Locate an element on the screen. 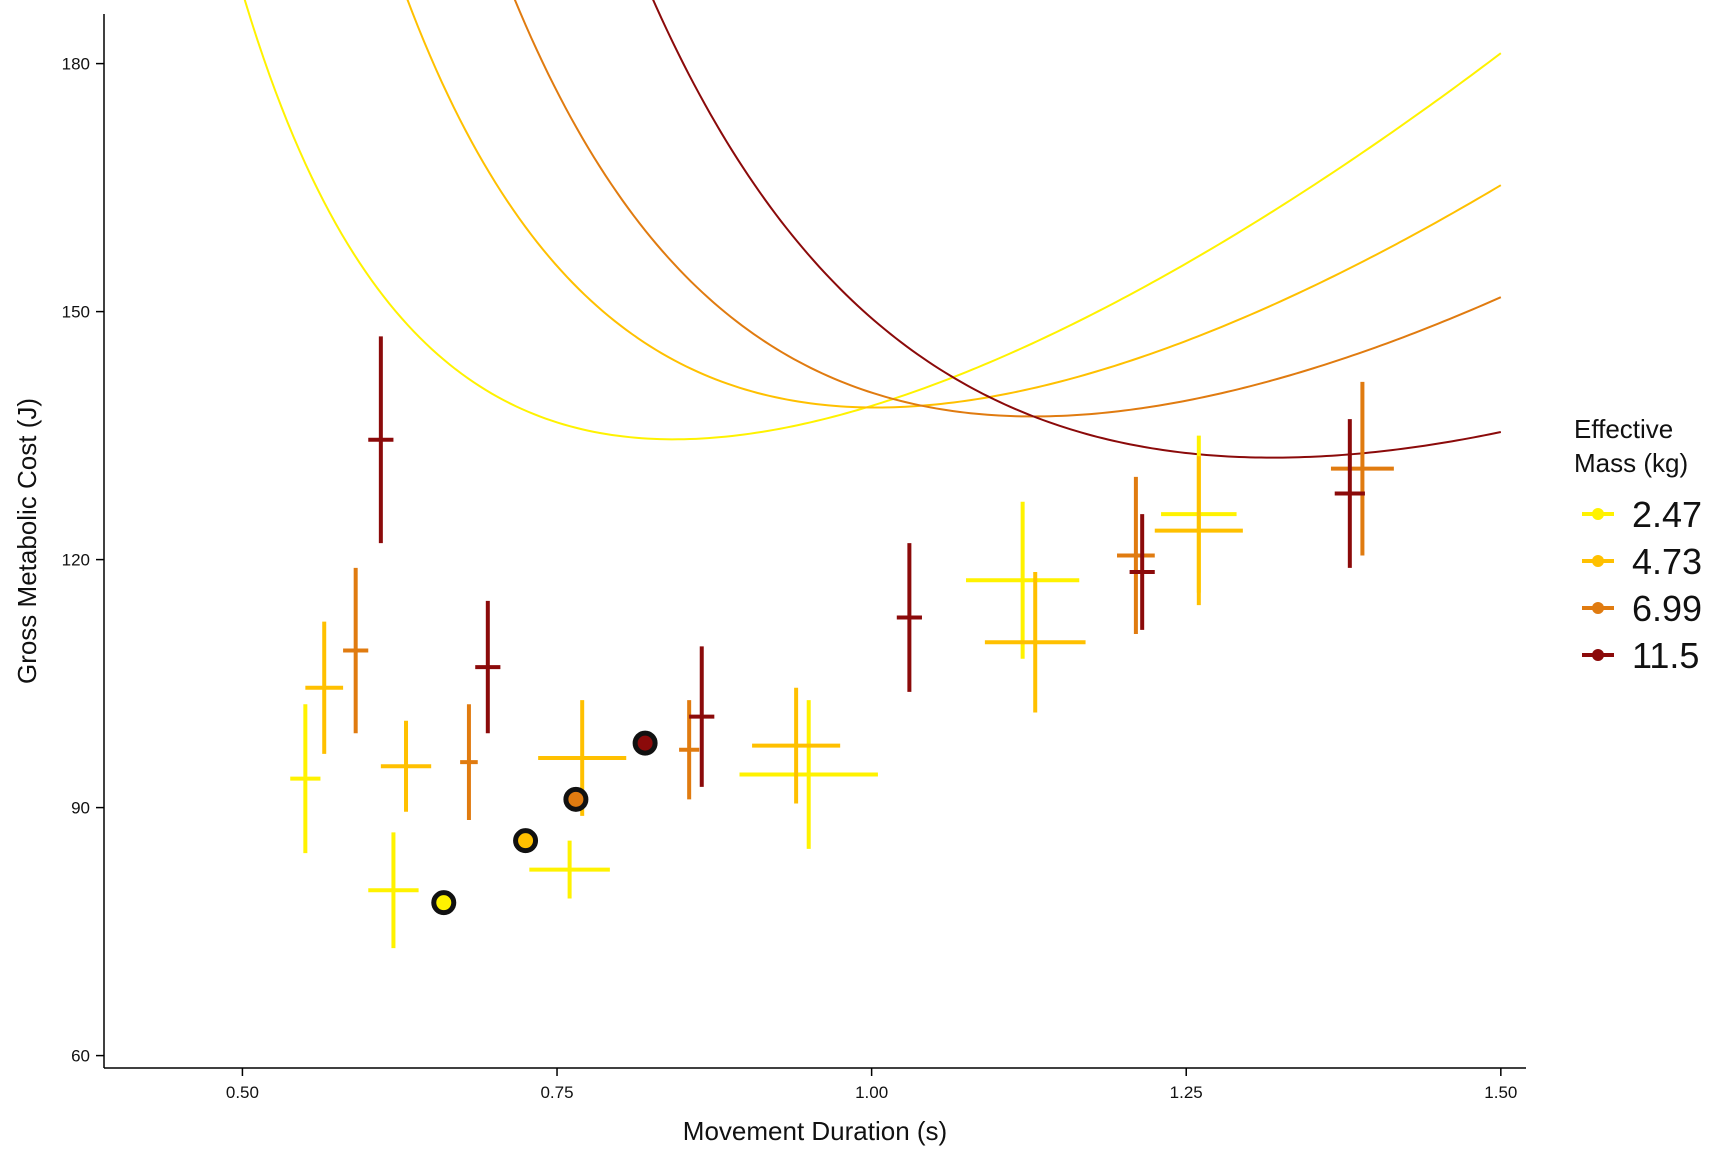 This screenshot has width=1728, height=1152. legend-title-line-1: Effective is located at coordinates (1623, 429).